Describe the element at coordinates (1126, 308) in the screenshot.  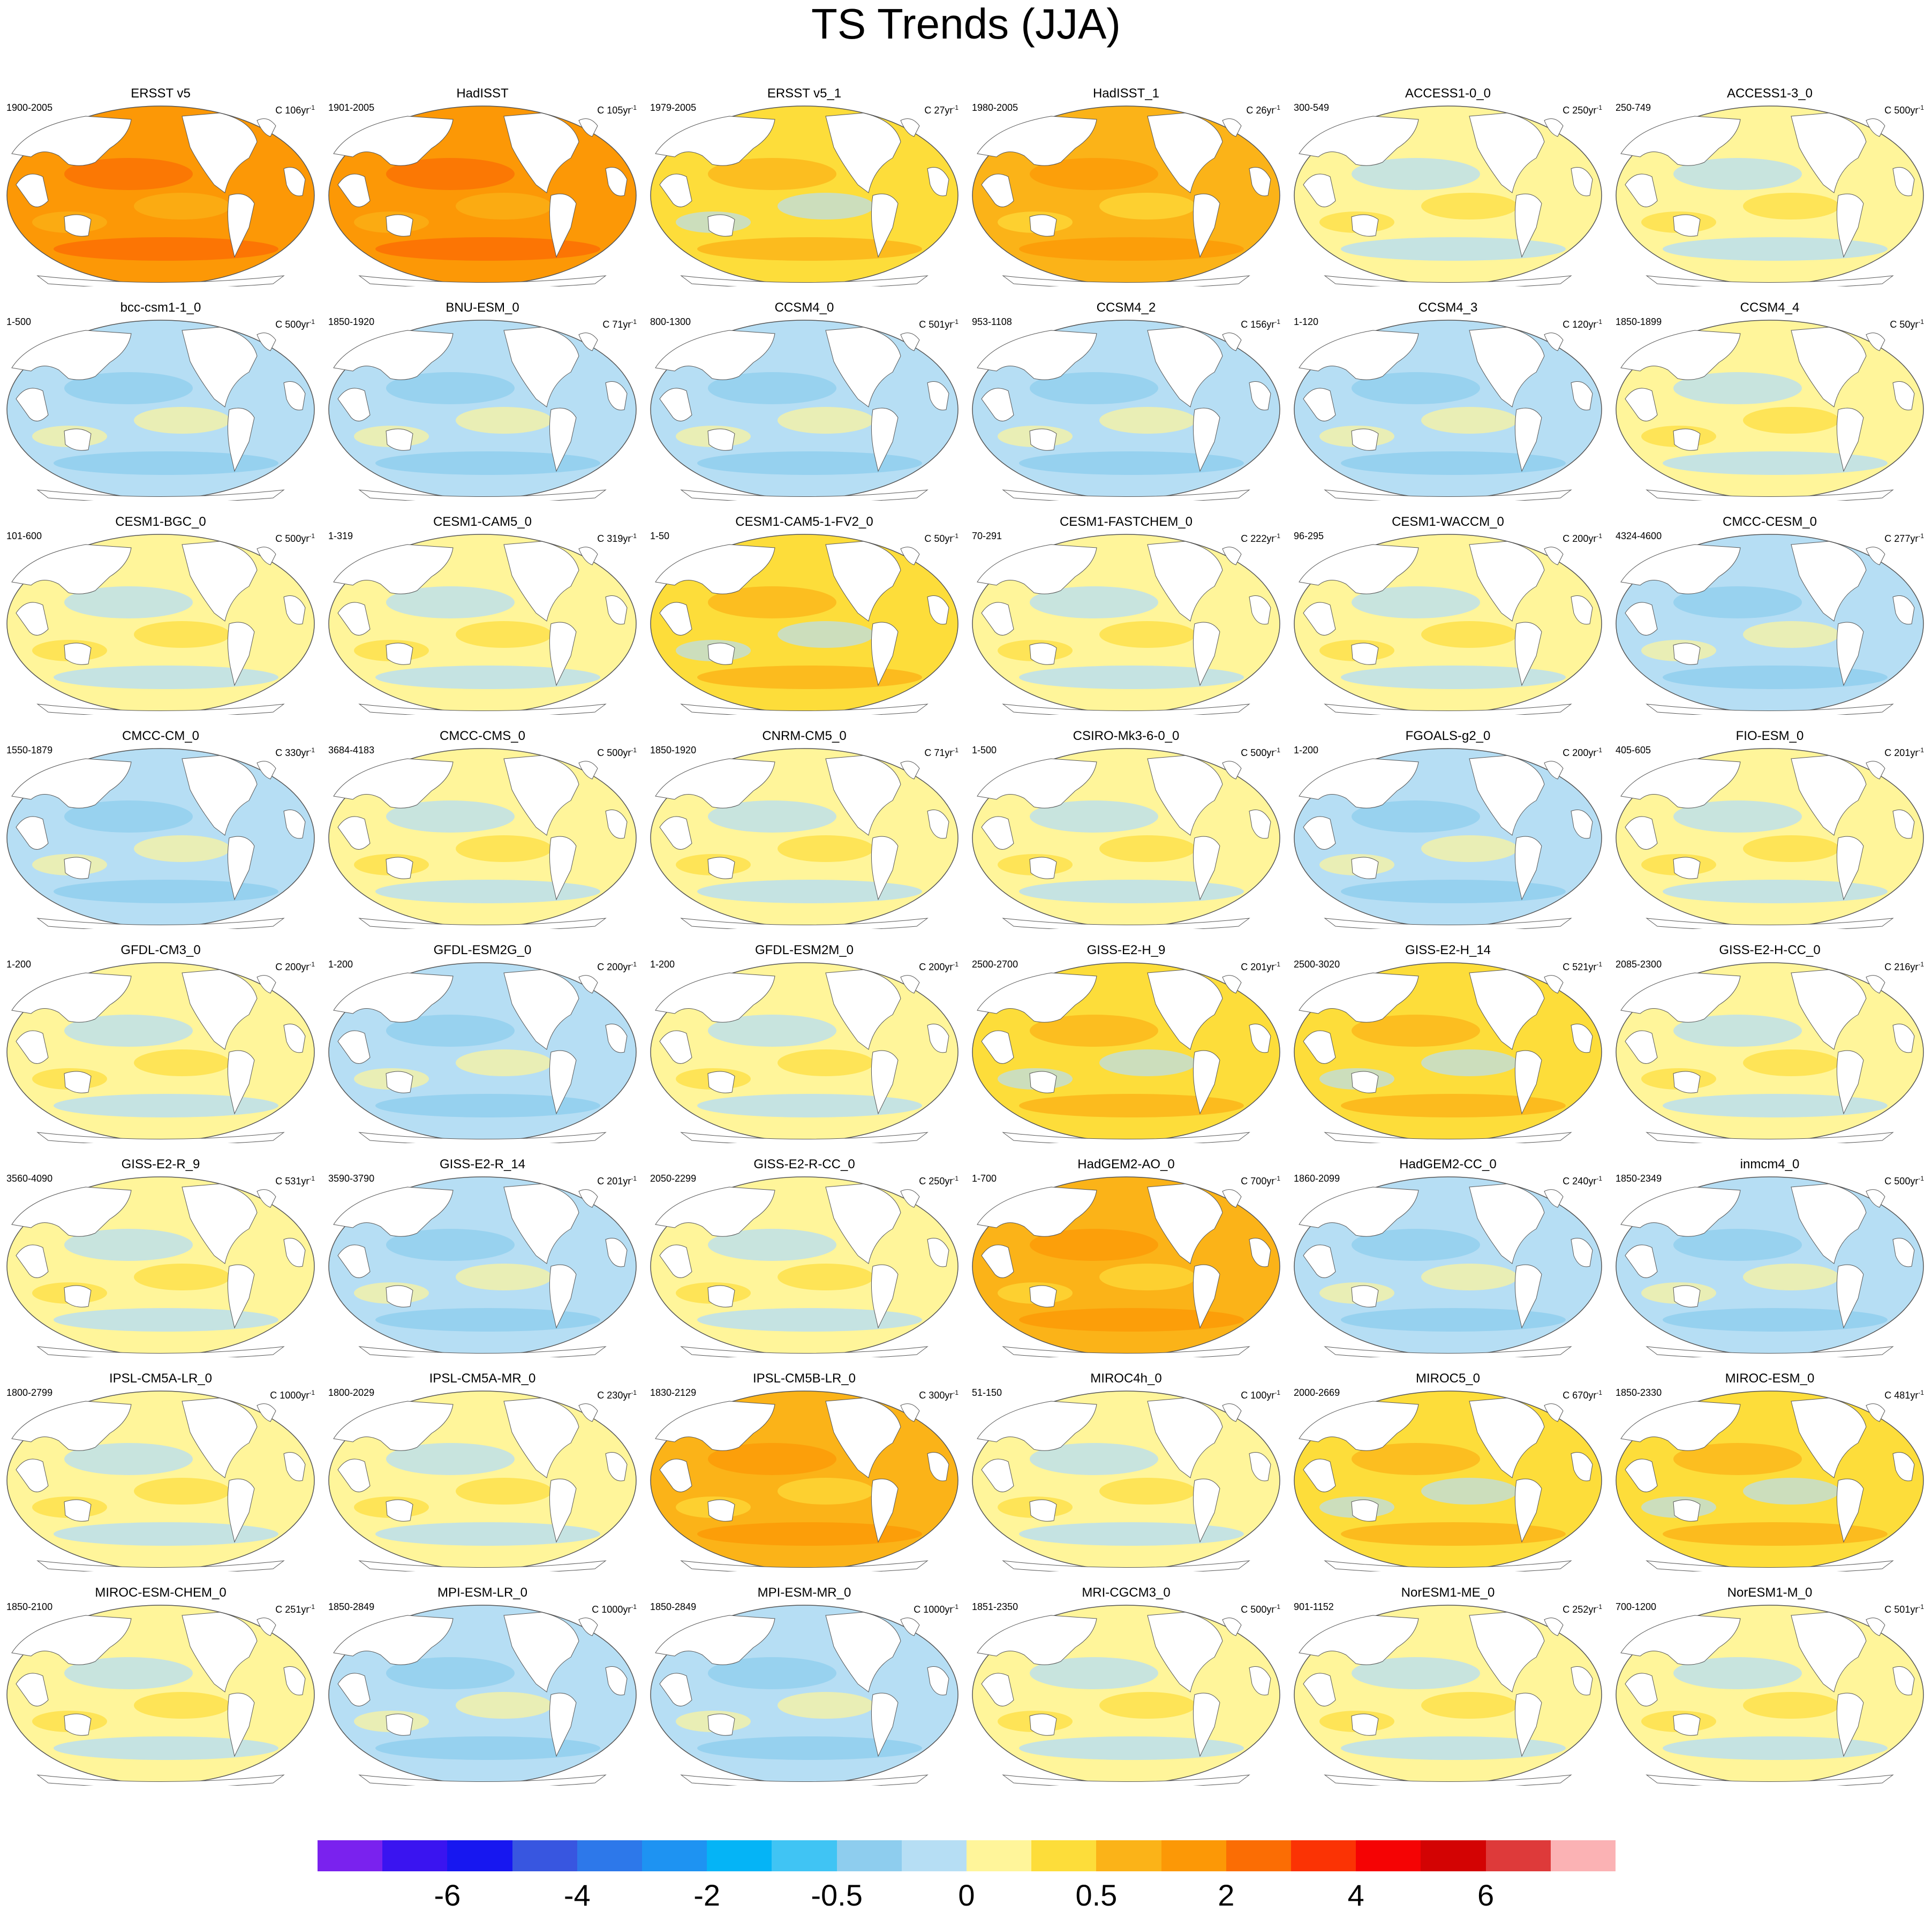
I see `panel-title: CCSM4_2` at that location.